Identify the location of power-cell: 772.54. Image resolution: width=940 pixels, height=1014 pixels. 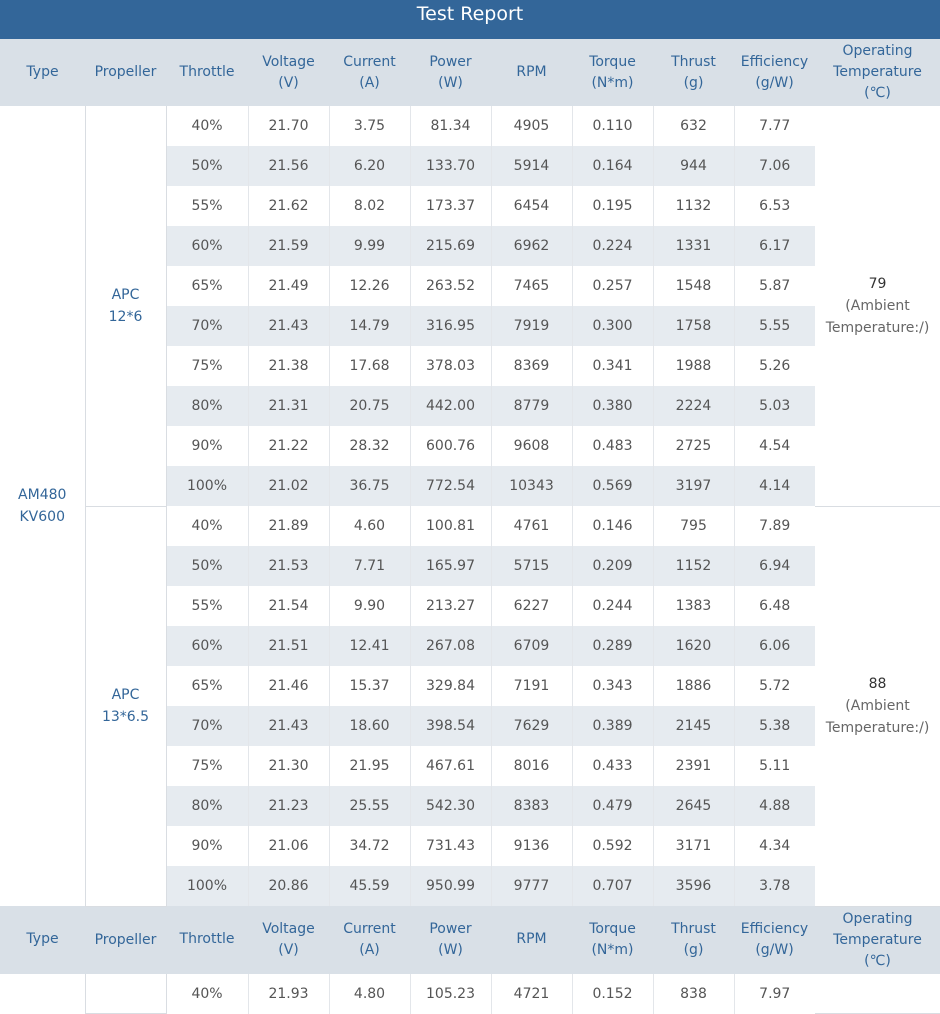
(450, 486).